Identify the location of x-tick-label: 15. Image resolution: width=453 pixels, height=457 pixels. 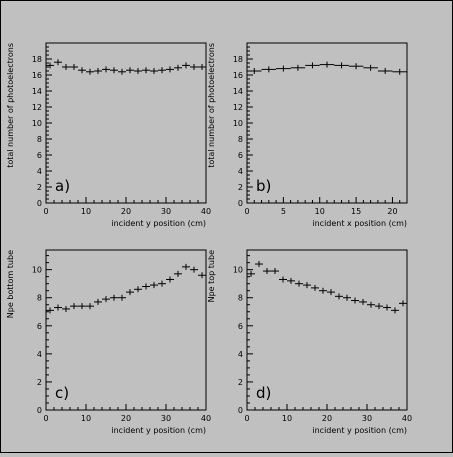
(356, 211).